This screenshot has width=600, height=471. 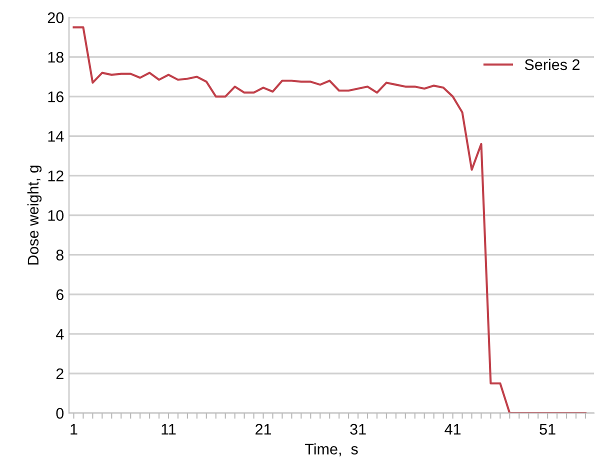 What do you see at coordinates (264, 429) in the screenshot?
I see `x-tick-label: 21` at bounding box center [264, 429].